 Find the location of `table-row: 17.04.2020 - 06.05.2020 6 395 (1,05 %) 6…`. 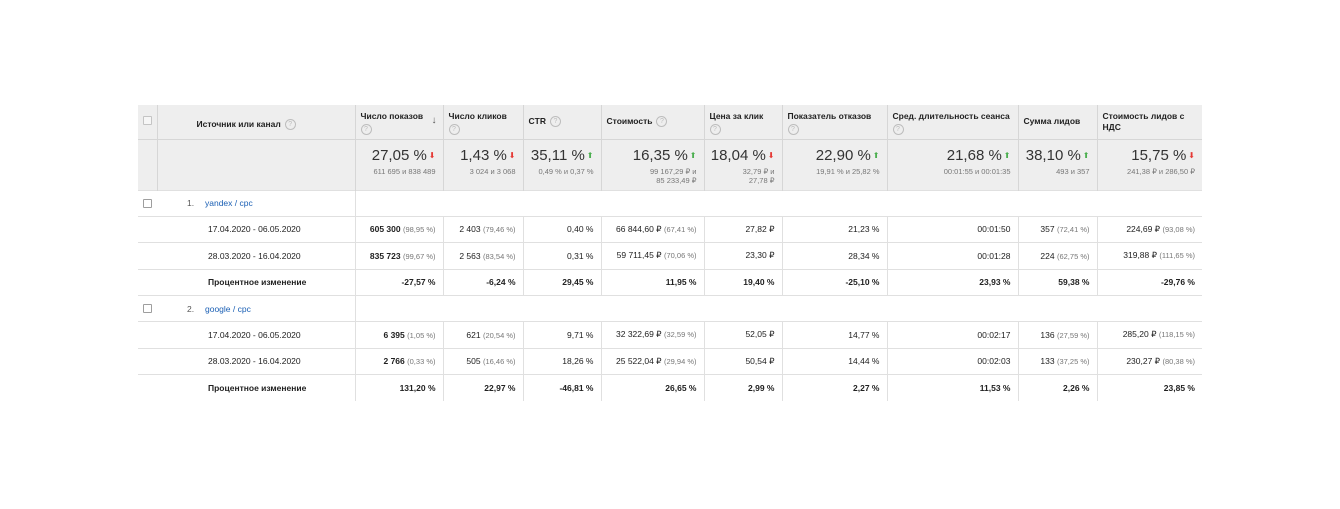

table-row: 17.04.2020 - 06.05.2020 6 395 (1,05 %) 6… is located at coordinates (670, 334).